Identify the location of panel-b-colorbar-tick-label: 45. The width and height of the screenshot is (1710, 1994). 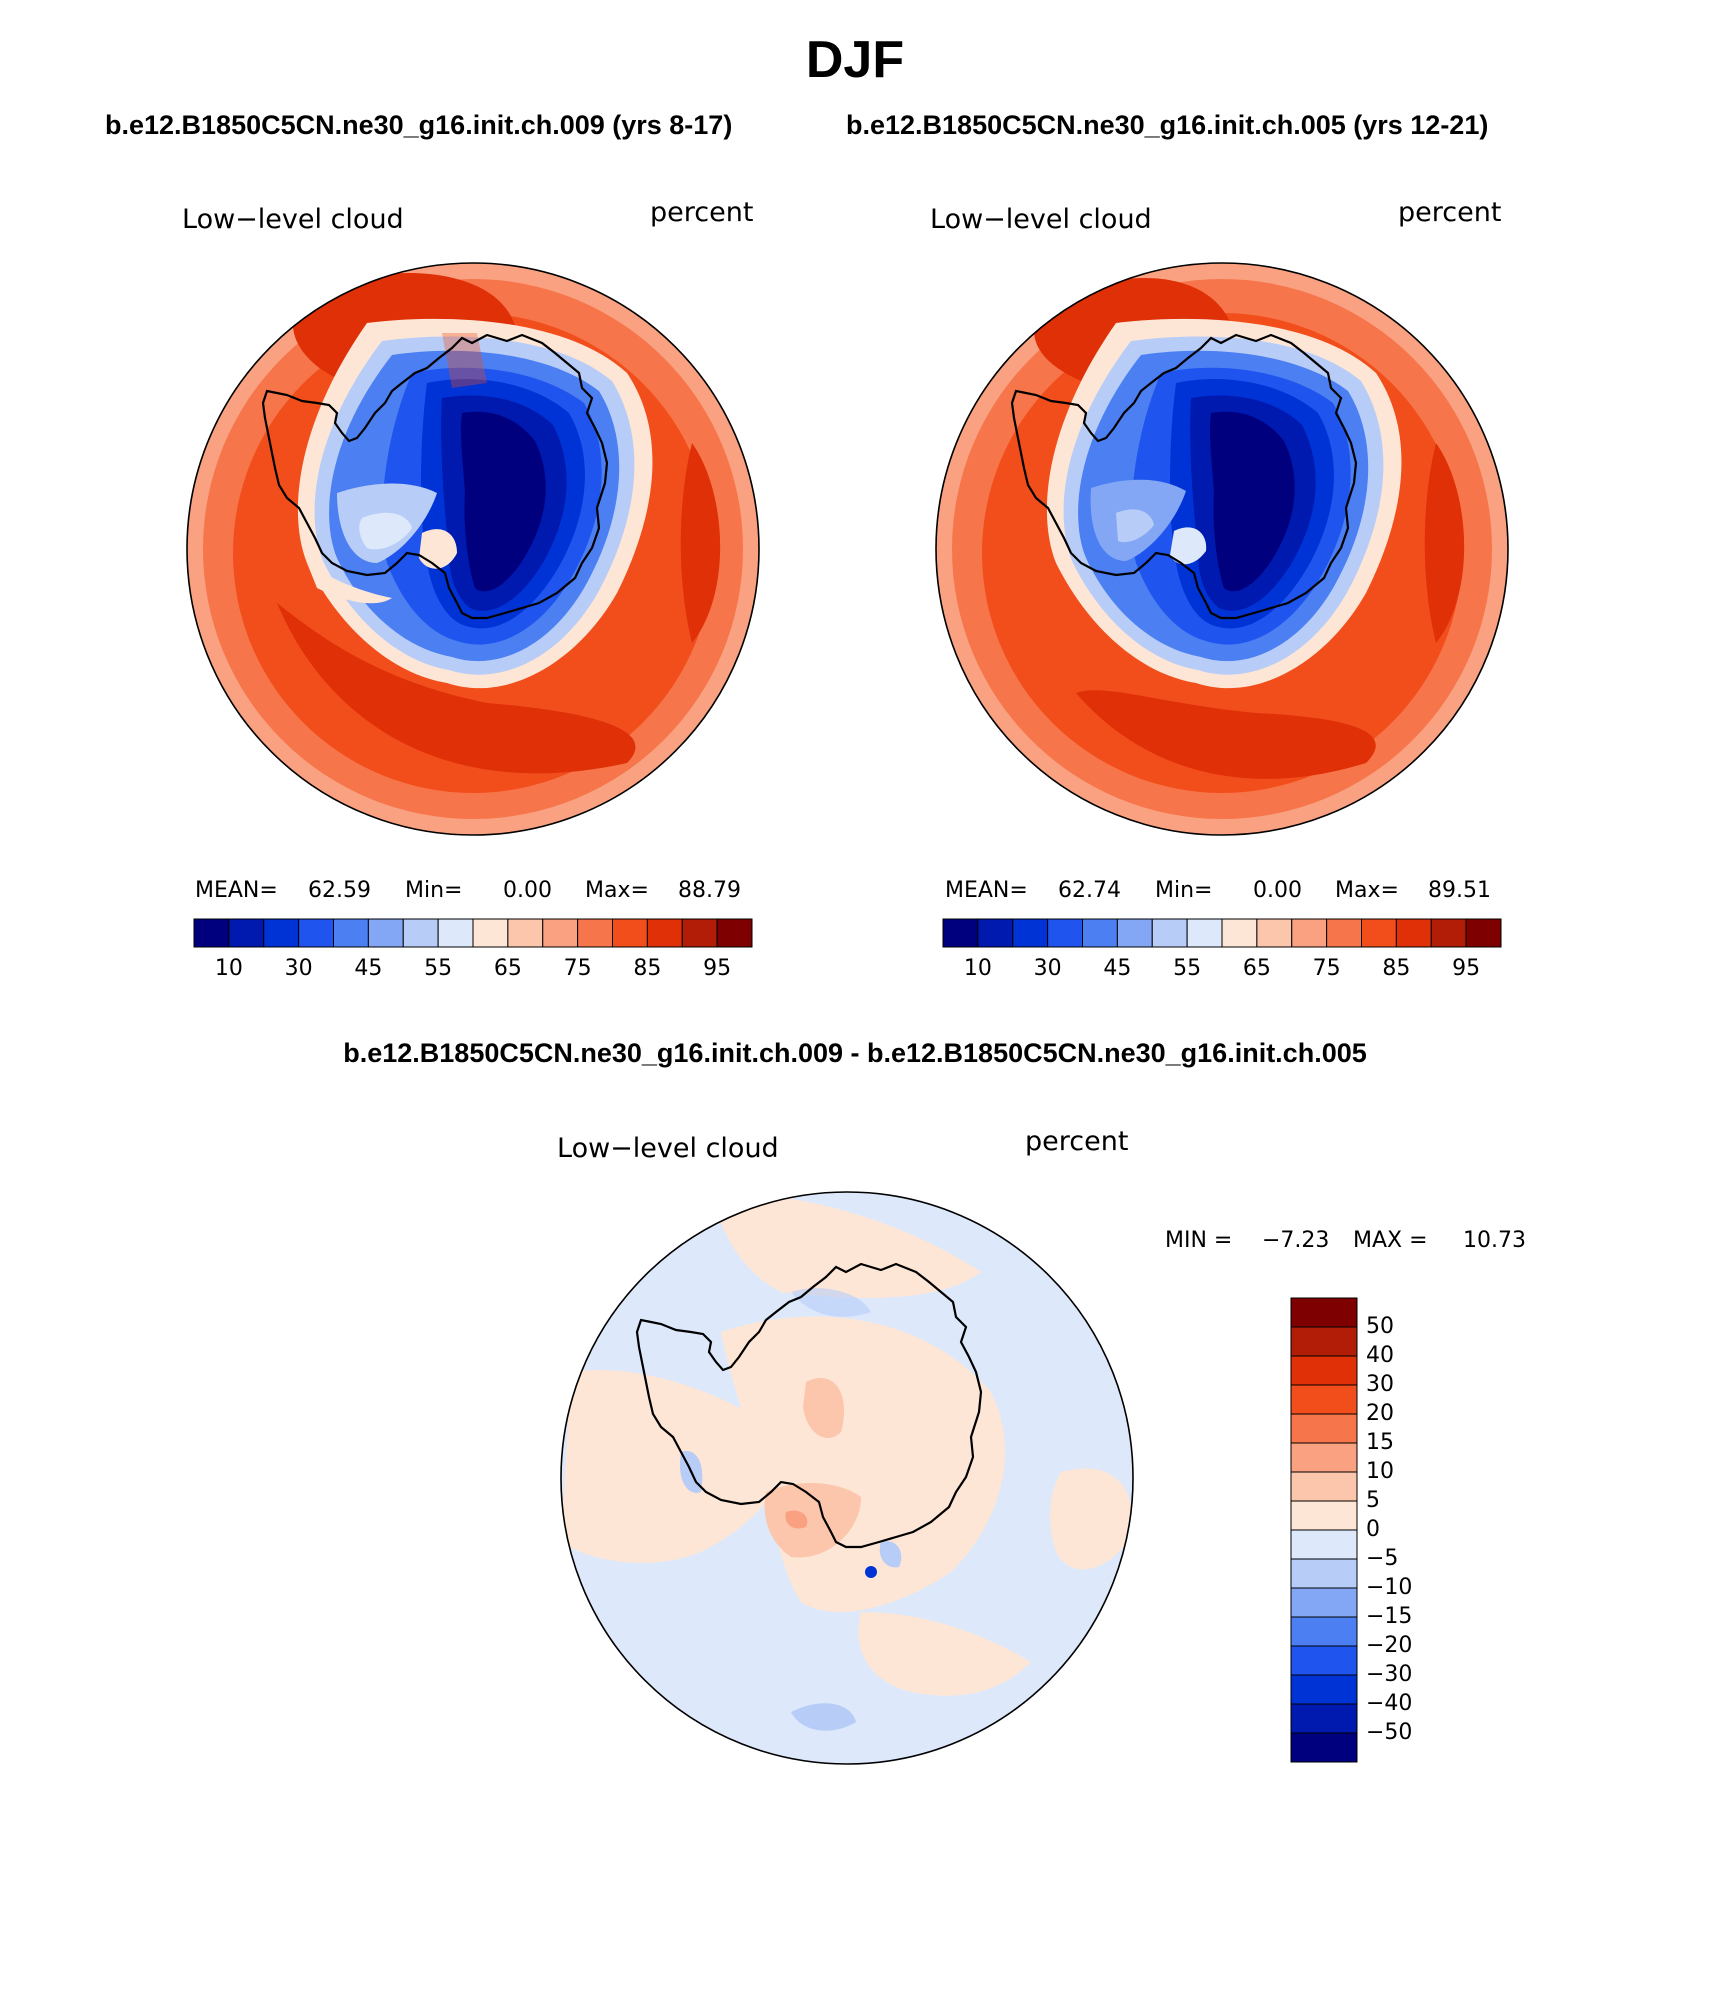
(1117, 968).